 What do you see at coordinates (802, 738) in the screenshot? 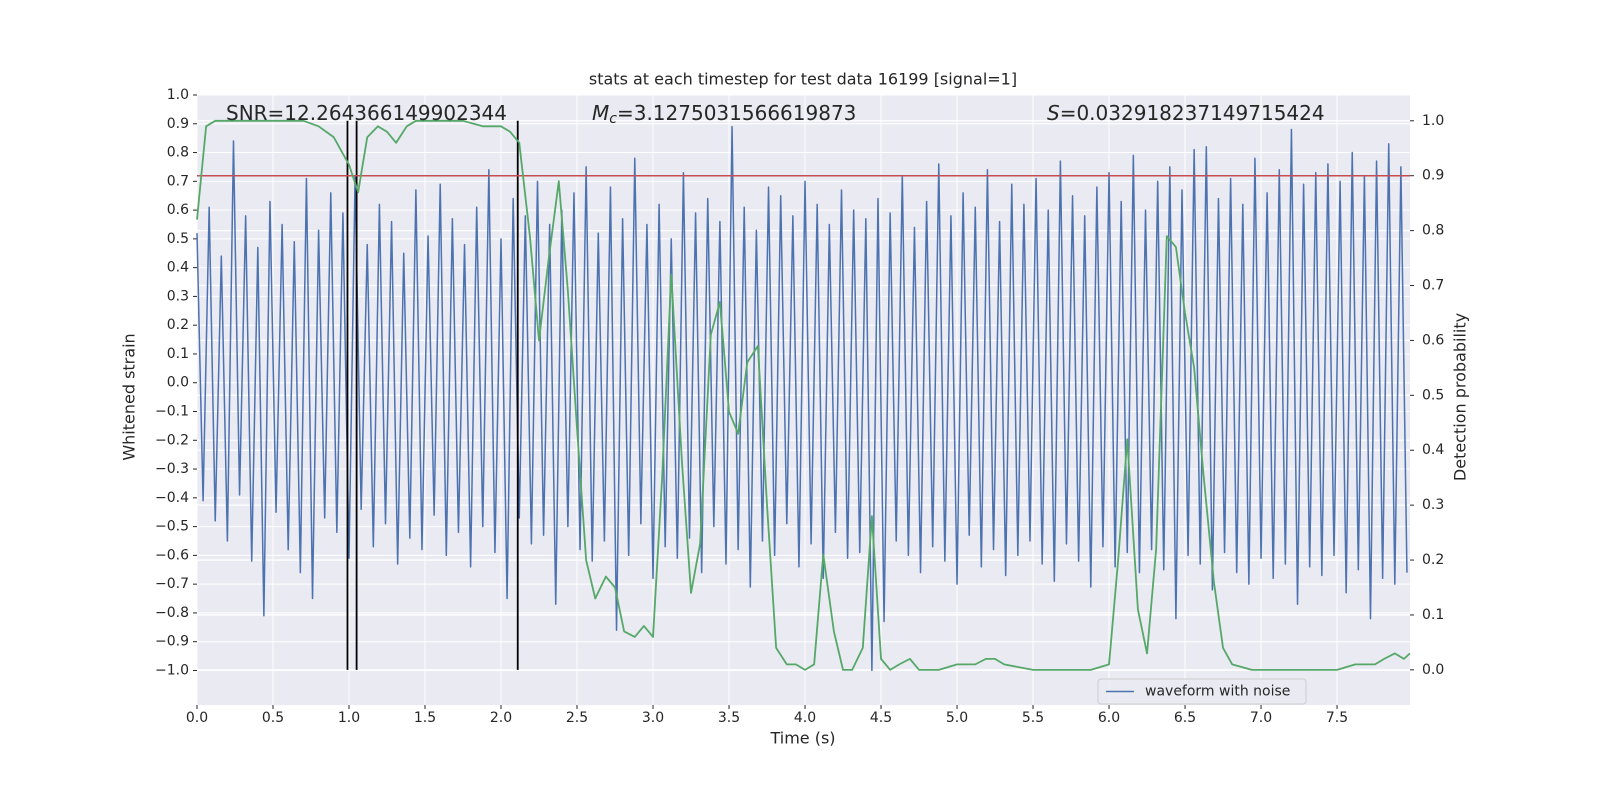
I see `x-axis-label: Time (s)` at bounding box center [802, 738].